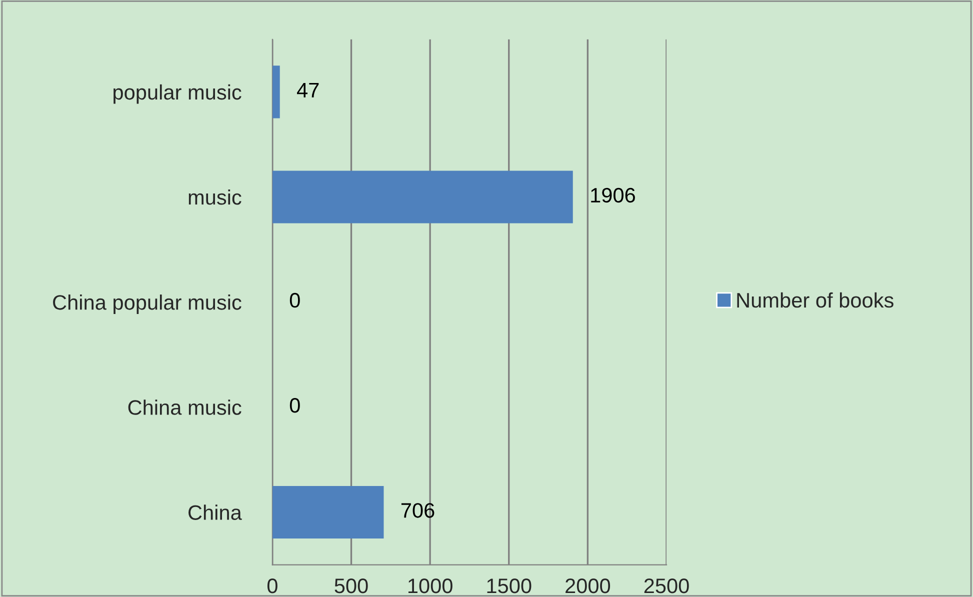 Image resolution: width=973 pixels, height=597 pixels. I want to click on legend-label: Number of books, so click(815, 300).